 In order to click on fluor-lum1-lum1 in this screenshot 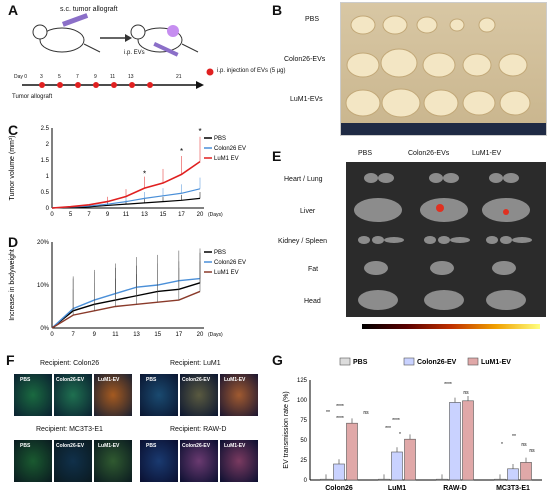, I will do `click(239, 395)`.